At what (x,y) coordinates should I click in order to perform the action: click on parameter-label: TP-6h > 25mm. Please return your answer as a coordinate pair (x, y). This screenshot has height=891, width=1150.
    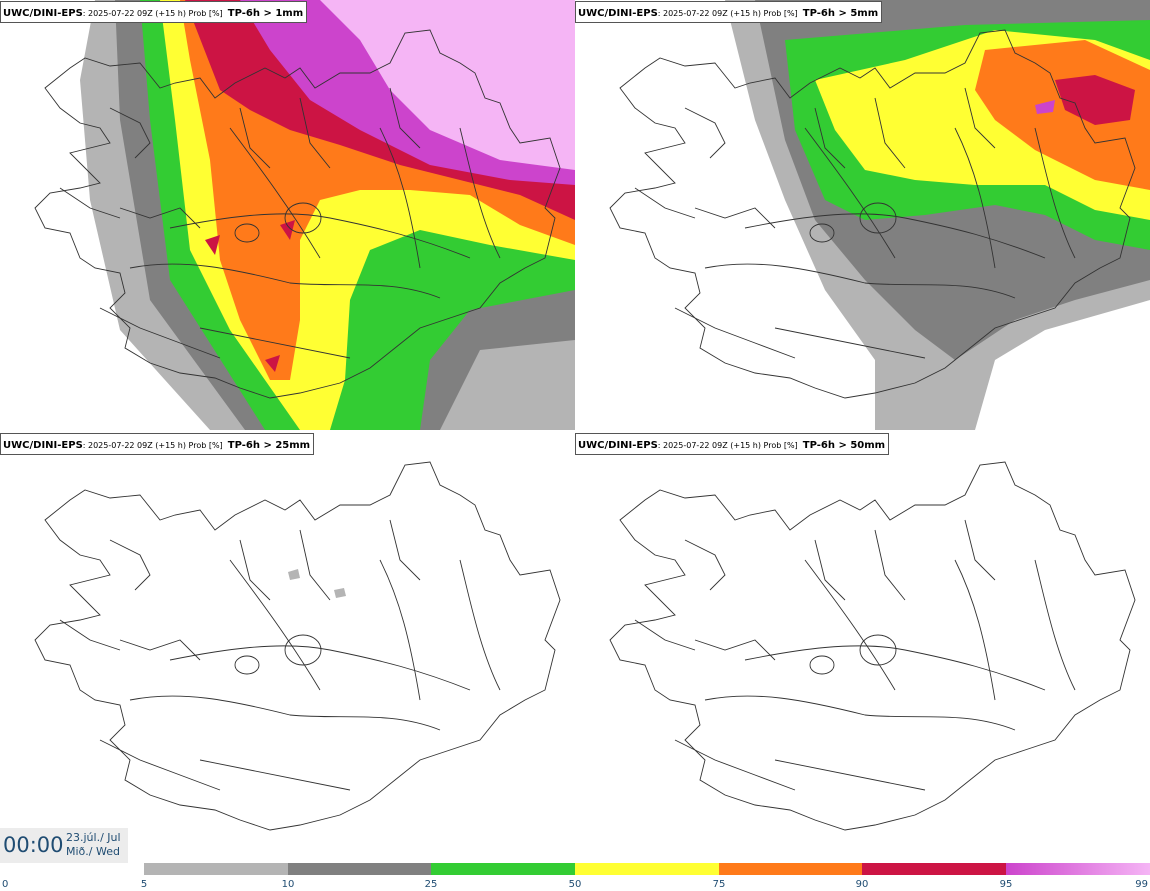
    Looking at the image, I should click on (269, 445).